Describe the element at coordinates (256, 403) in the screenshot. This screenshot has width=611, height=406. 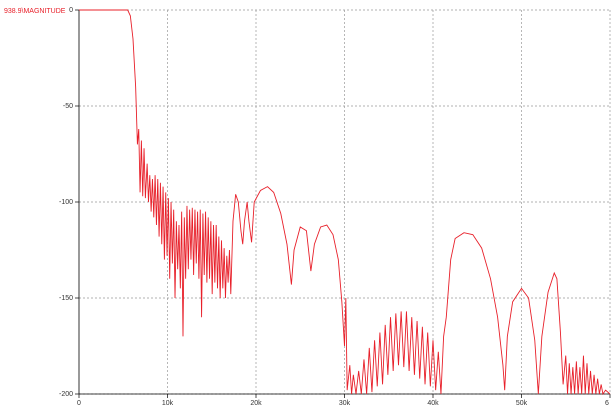
I see `x-tick-label: 20k` at that location.